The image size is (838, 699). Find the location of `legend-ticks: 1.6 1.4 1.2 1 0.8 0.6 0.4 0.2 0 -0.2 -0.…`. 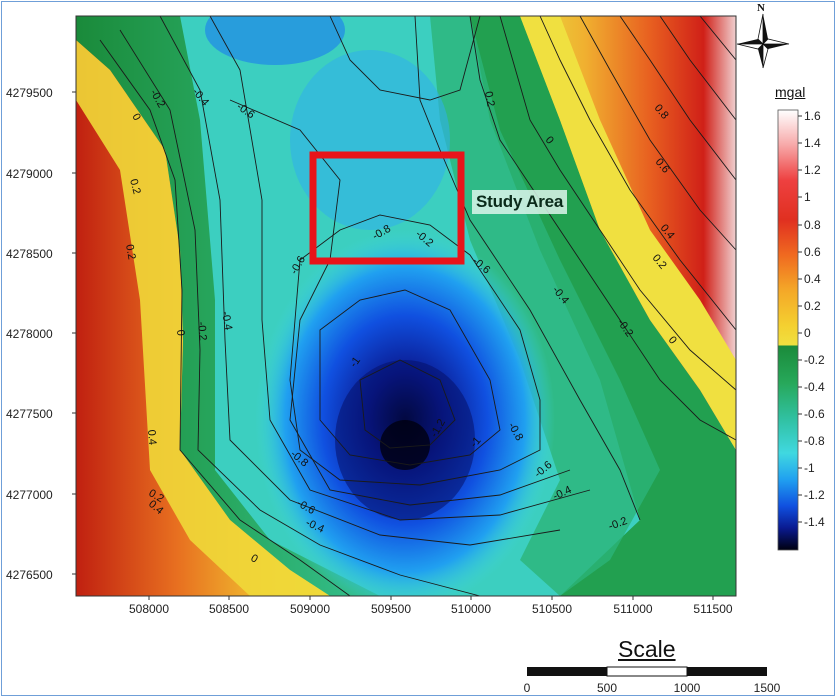

legend-ticks: 1.6 1.4 1.2 1 0.8 0.6 0.4 0.2 0 -0.2 -0.… is located at coordinates (811, 319).